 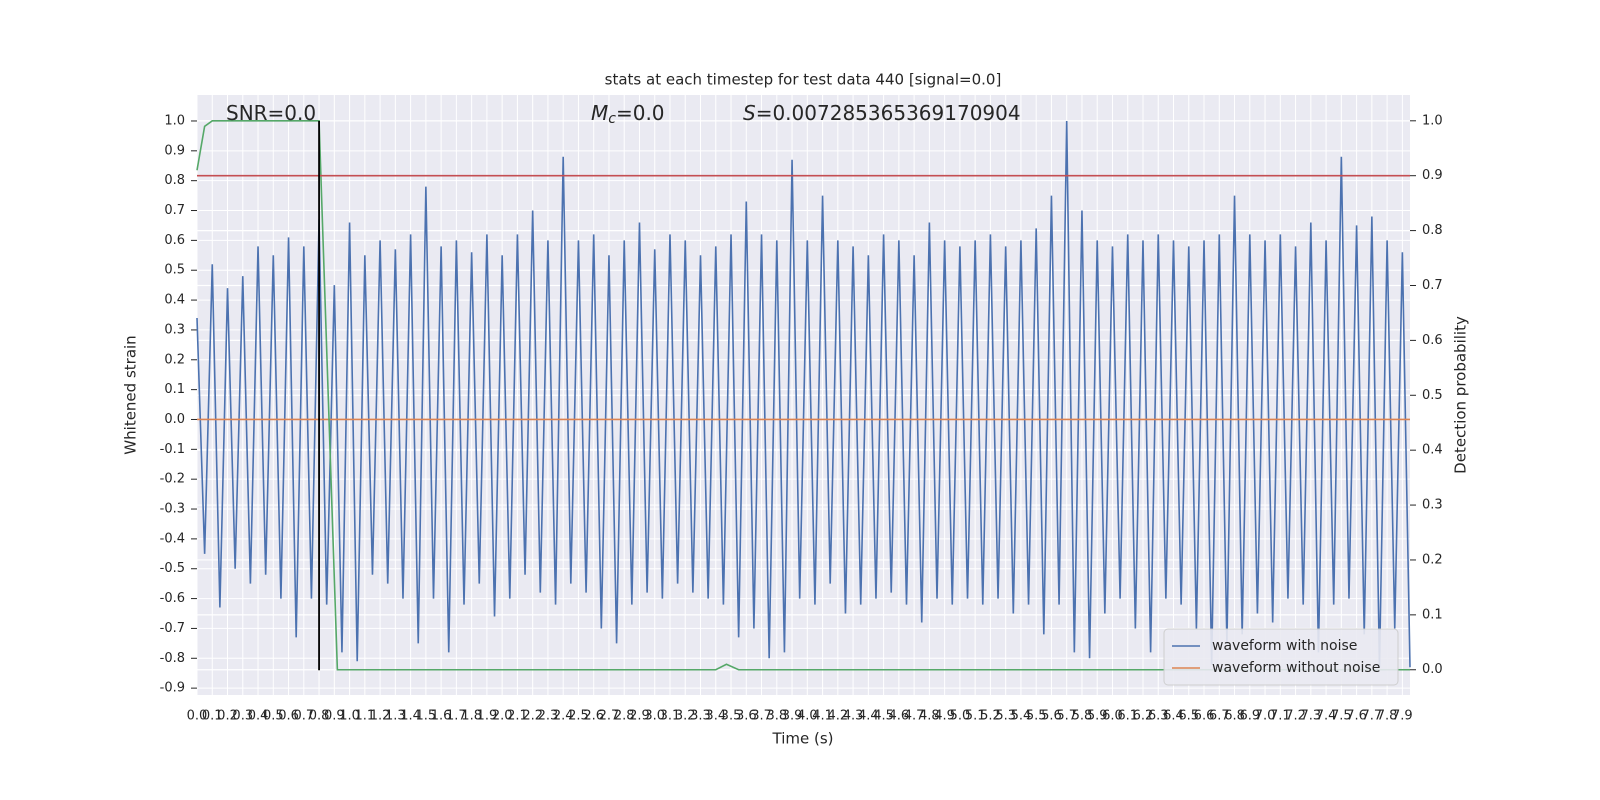 What do you see at coordinates (1432, 669) in the screenshot?
I see `y2-tick-label: 0.0` at bounding box center [1432, 669].